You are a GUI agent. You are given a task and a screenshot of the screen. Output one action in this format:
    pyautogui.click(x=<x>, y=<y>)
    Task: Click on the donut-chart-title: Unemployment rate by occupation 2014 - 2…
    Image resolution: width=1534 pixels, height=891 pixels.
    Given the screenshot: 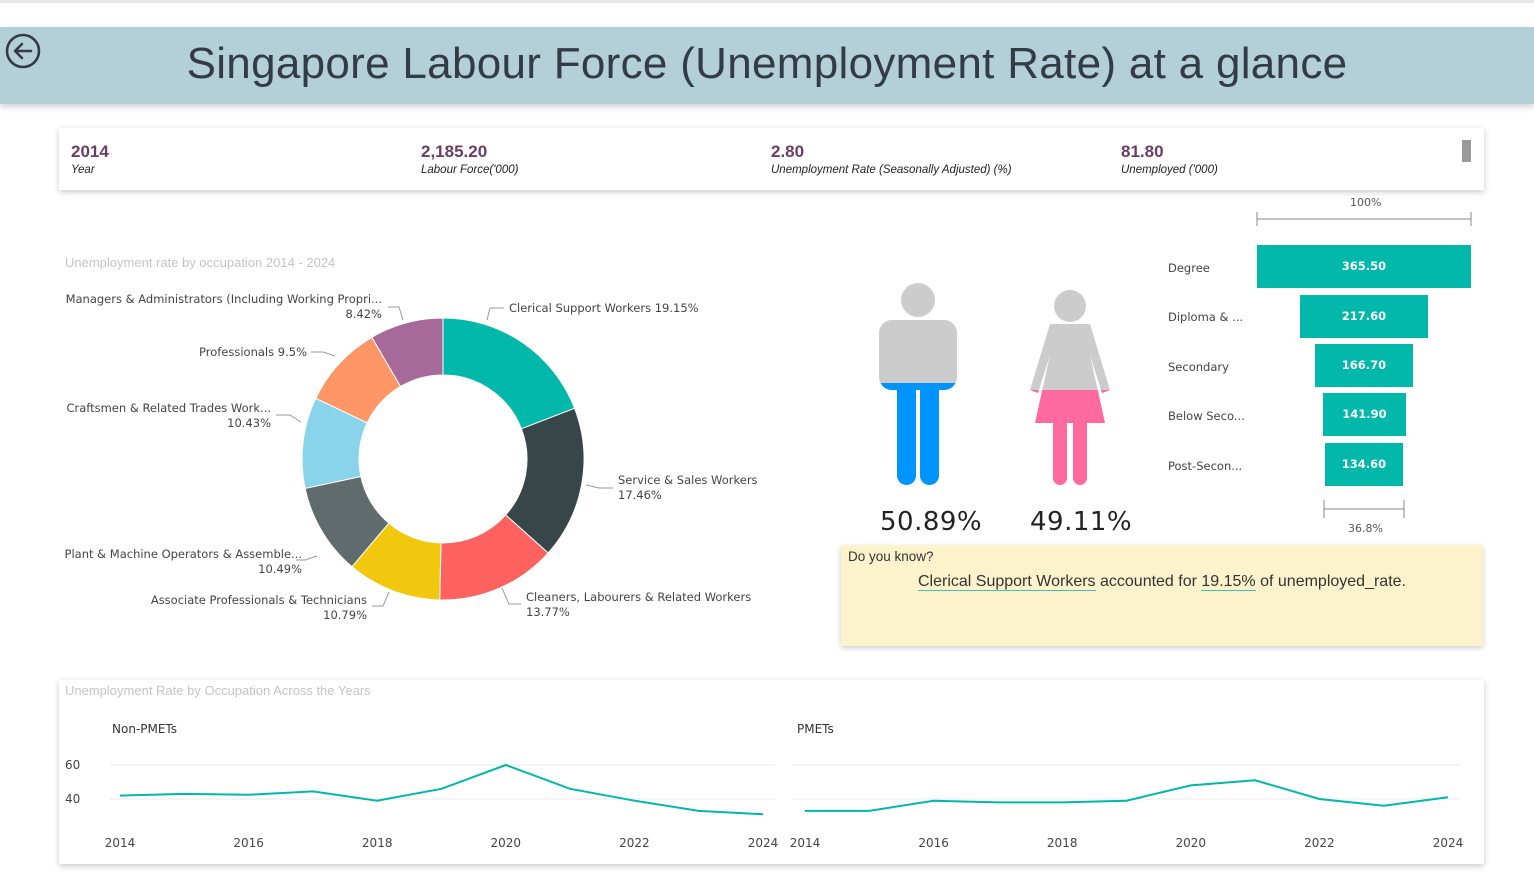 What is the action you would take?
    pyautogui.click(x=200, y=262)
    